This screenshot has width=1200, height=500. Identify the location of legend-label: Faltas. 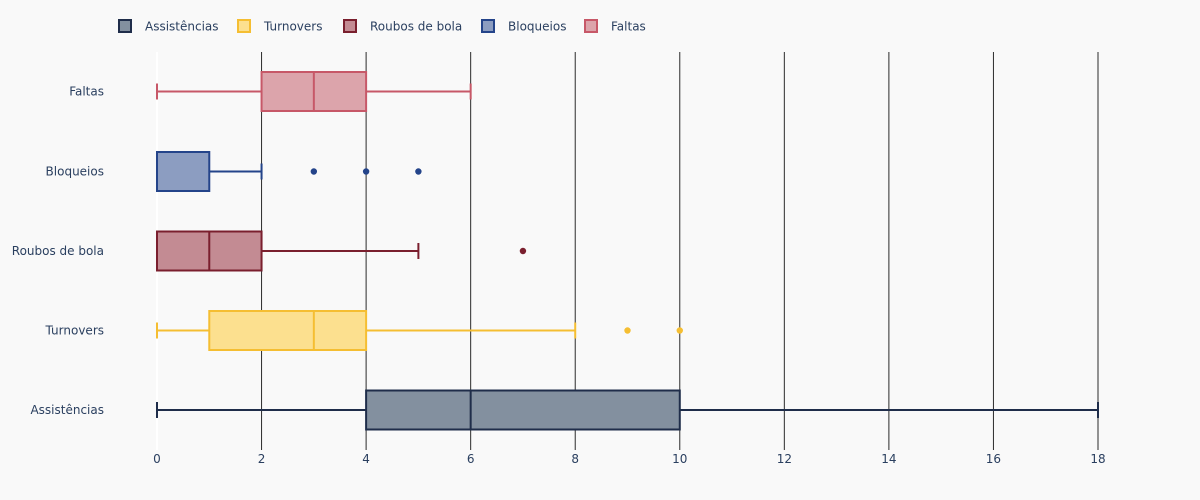
(628, 27).